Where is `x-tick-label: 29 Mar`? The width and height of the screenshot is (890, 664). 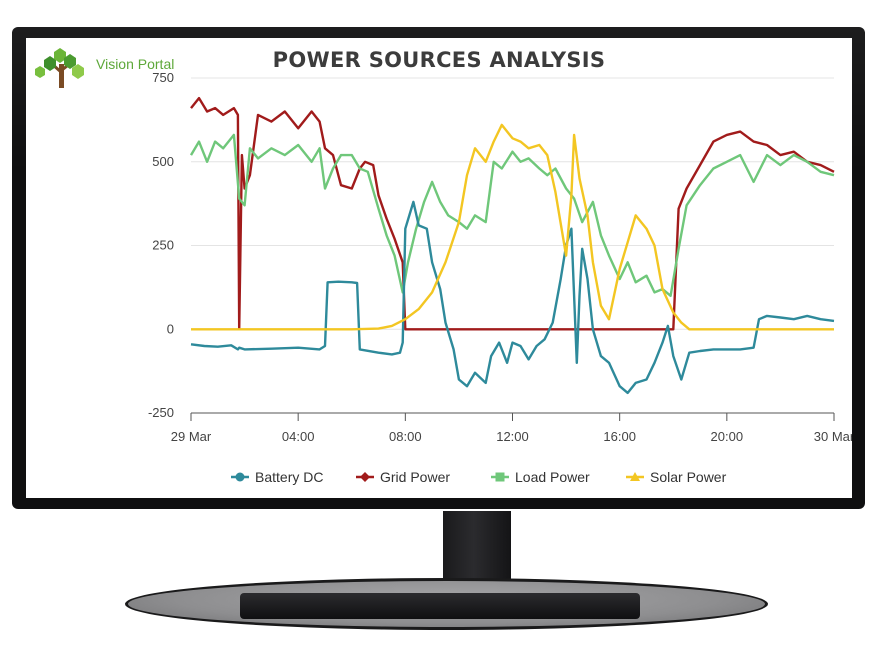
x-tick-label: 29 Mar is located at coordinates (191, 436).